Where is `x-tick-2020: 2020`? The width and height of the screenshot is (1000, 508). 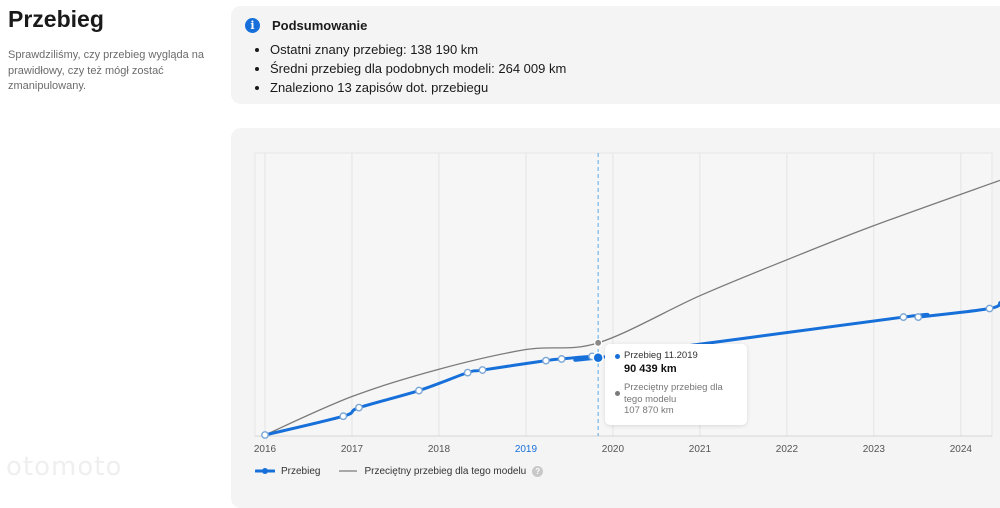 x-tick-2020: 2020 is located at coordinates (613, 449).